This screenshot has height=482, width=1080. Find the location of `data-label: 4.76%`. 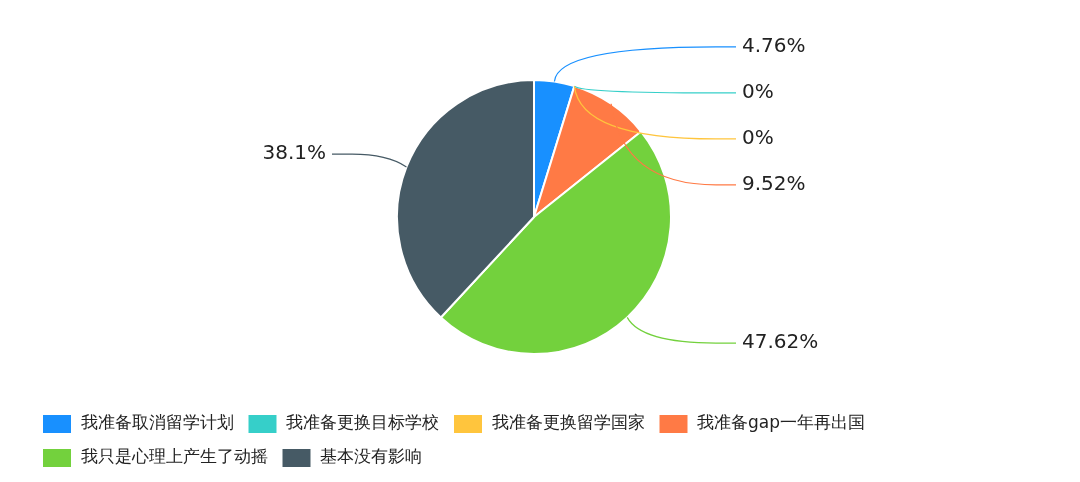

data-label: 4.76% is located at coordinates (774, 45).